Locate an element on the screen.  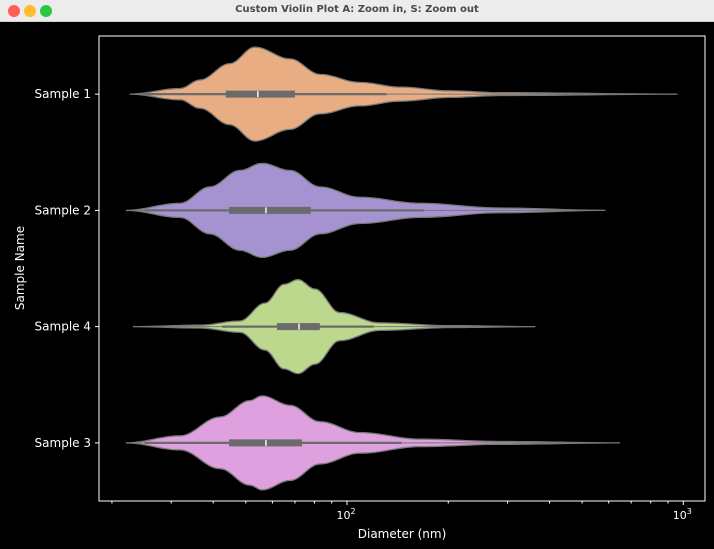
zoom-window-button is located at coordinates (46, 11).